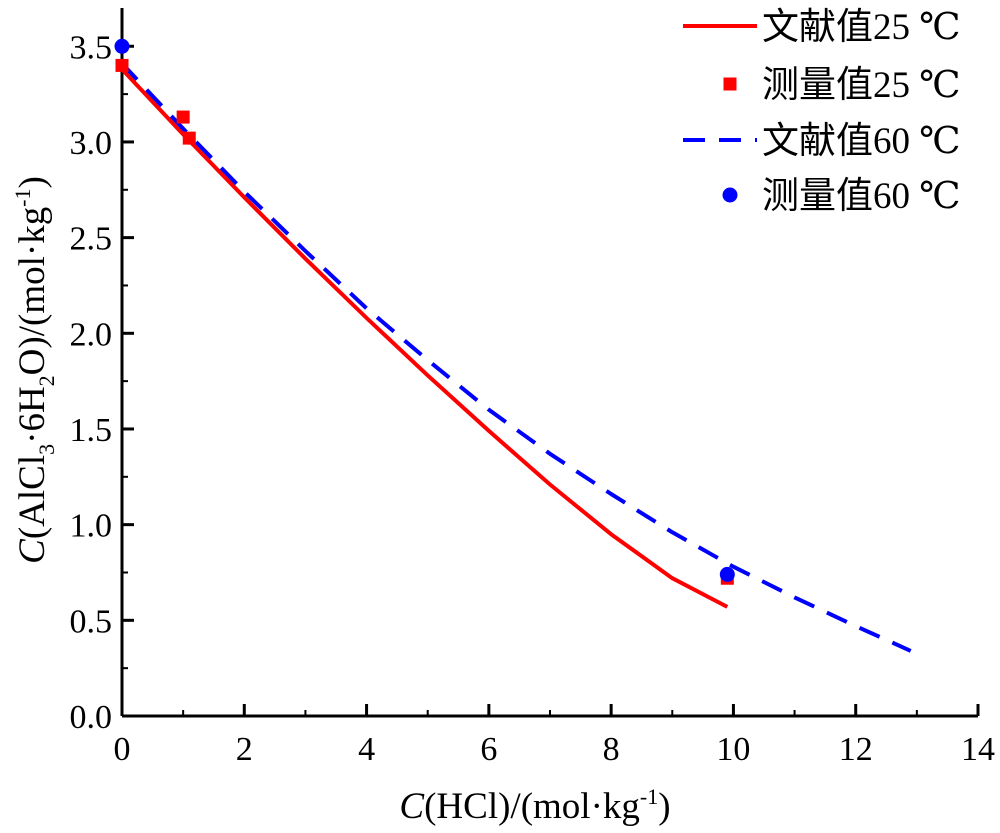  Describe the element at coordinates (91, 621) in the screenshot. I see `y-tick-label: 0.5` at that location.